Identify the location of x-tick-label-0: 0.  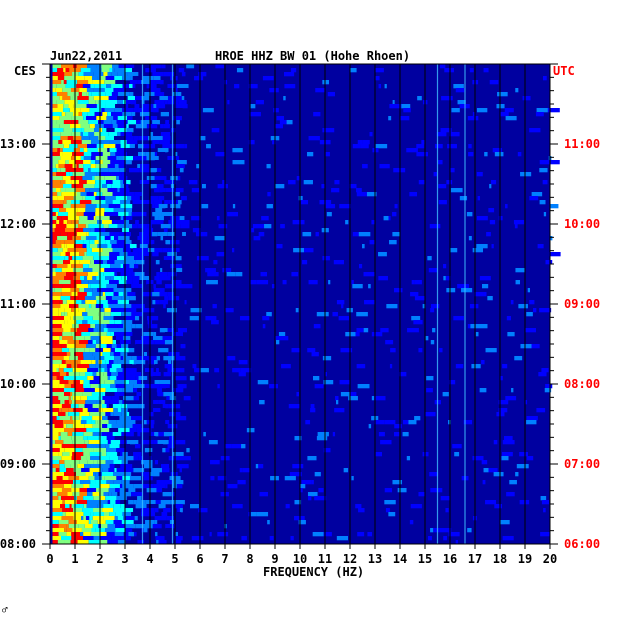
(49, 559).